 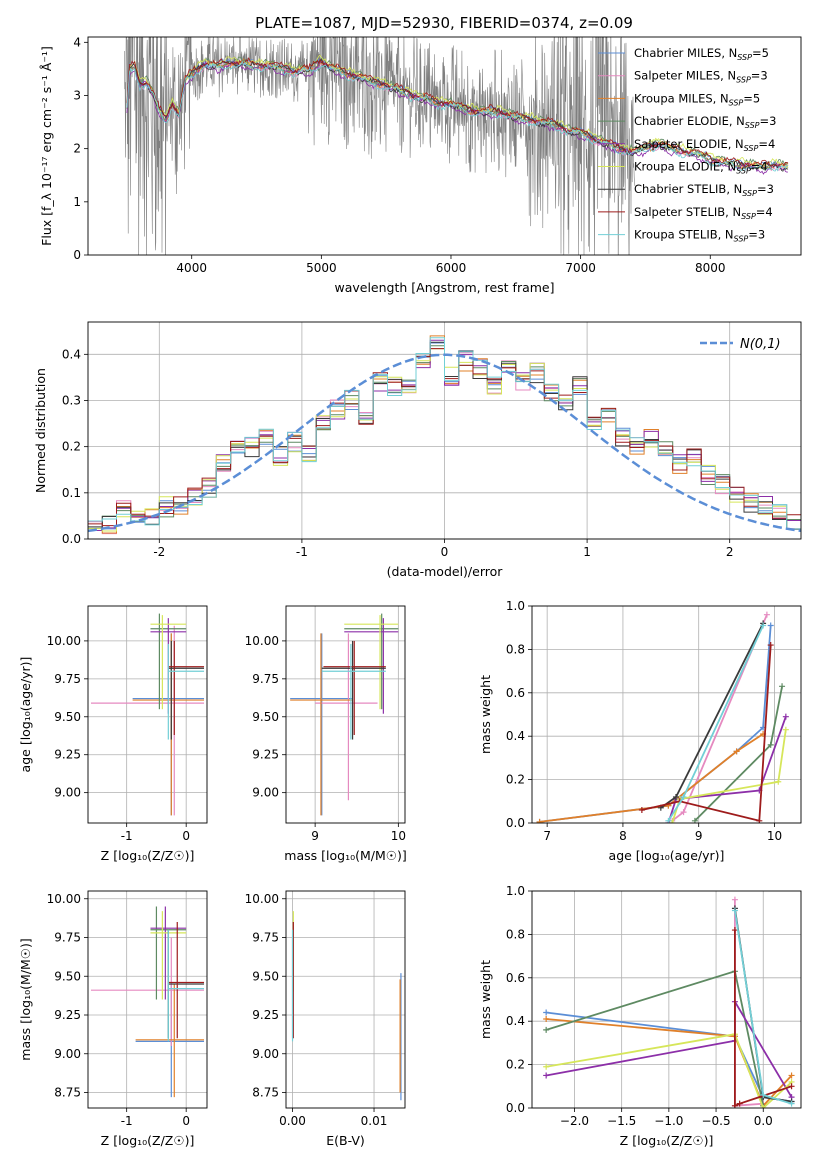 What do you see at coordinates (651, 778) in the screenshot?
I see `weight-line-kroupa-miles` at bounding box center [651, 778].